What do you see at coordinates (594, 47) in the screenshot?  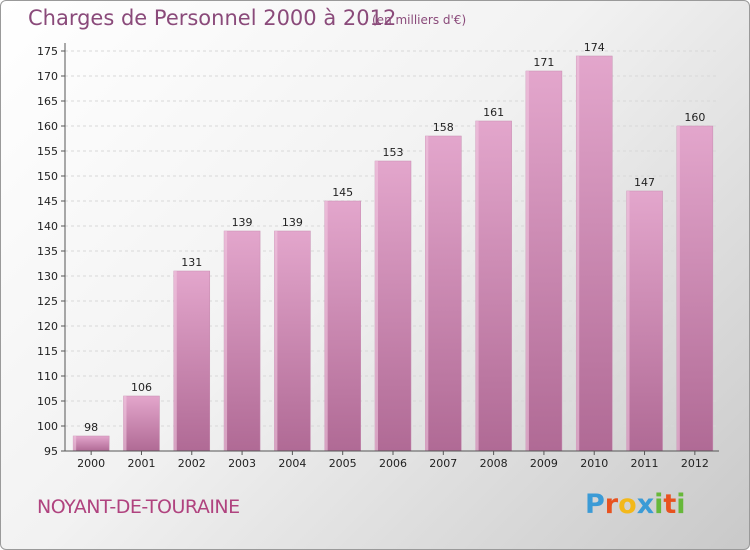 I see `data-label: 174` at bounding box center [594, 47].